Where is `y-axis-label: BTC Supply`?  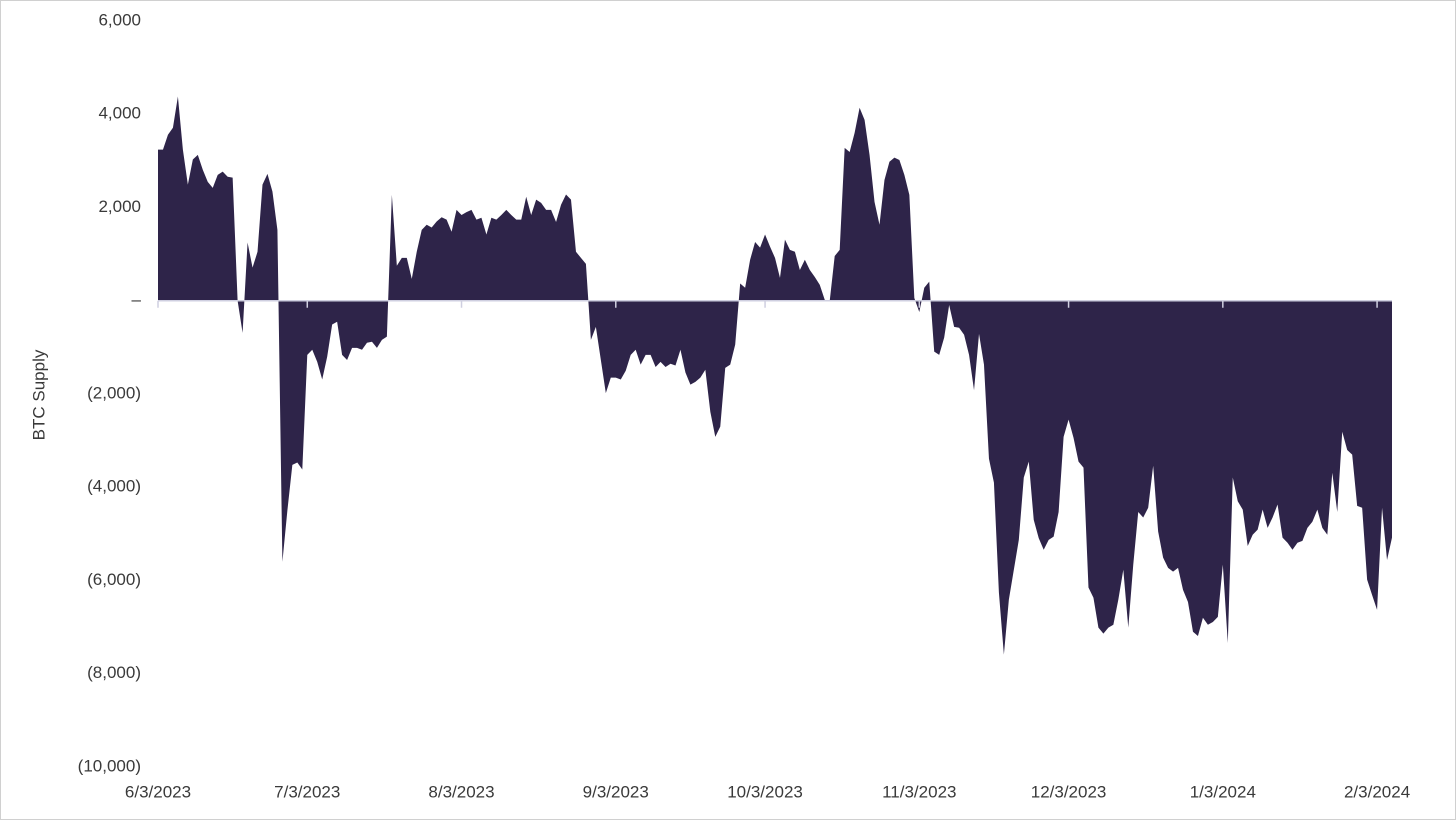 y-axis-label: BTC Supply is located at coordinates (38, 394).